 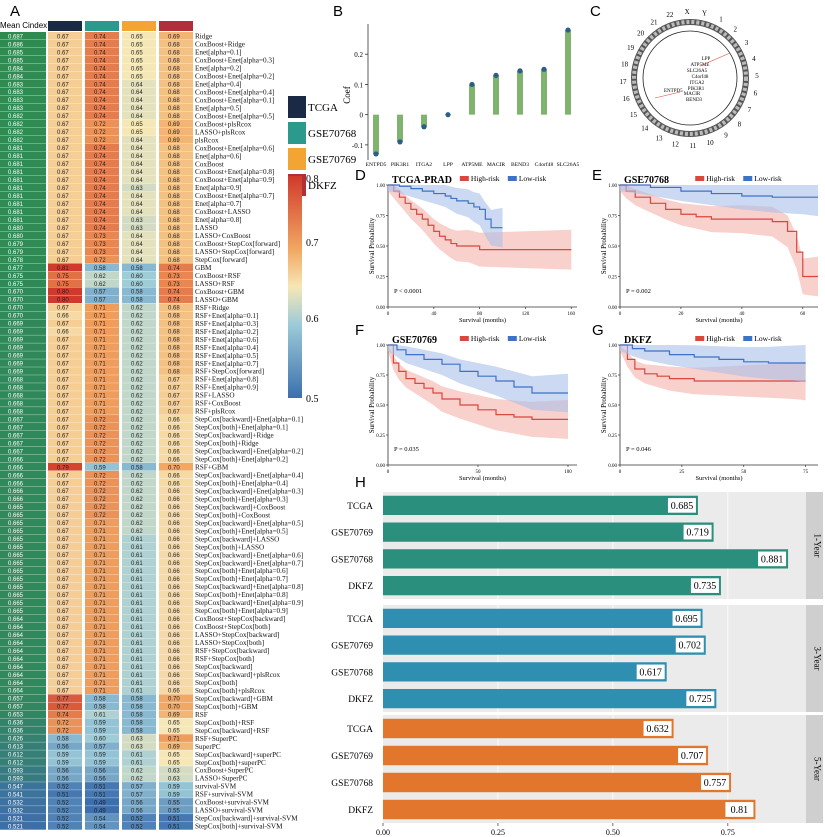 What do you see at coordinates (207, 140) in the screenshot?
I see `model-label: plsRcox` at bounding box center [207, 140].